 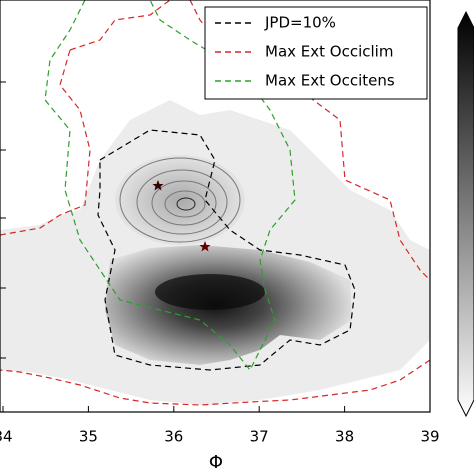 What do you see at coordinates (88, 437) in the screenshot?
I see `x-tick-label: 35` at bounding box center [88, 437].